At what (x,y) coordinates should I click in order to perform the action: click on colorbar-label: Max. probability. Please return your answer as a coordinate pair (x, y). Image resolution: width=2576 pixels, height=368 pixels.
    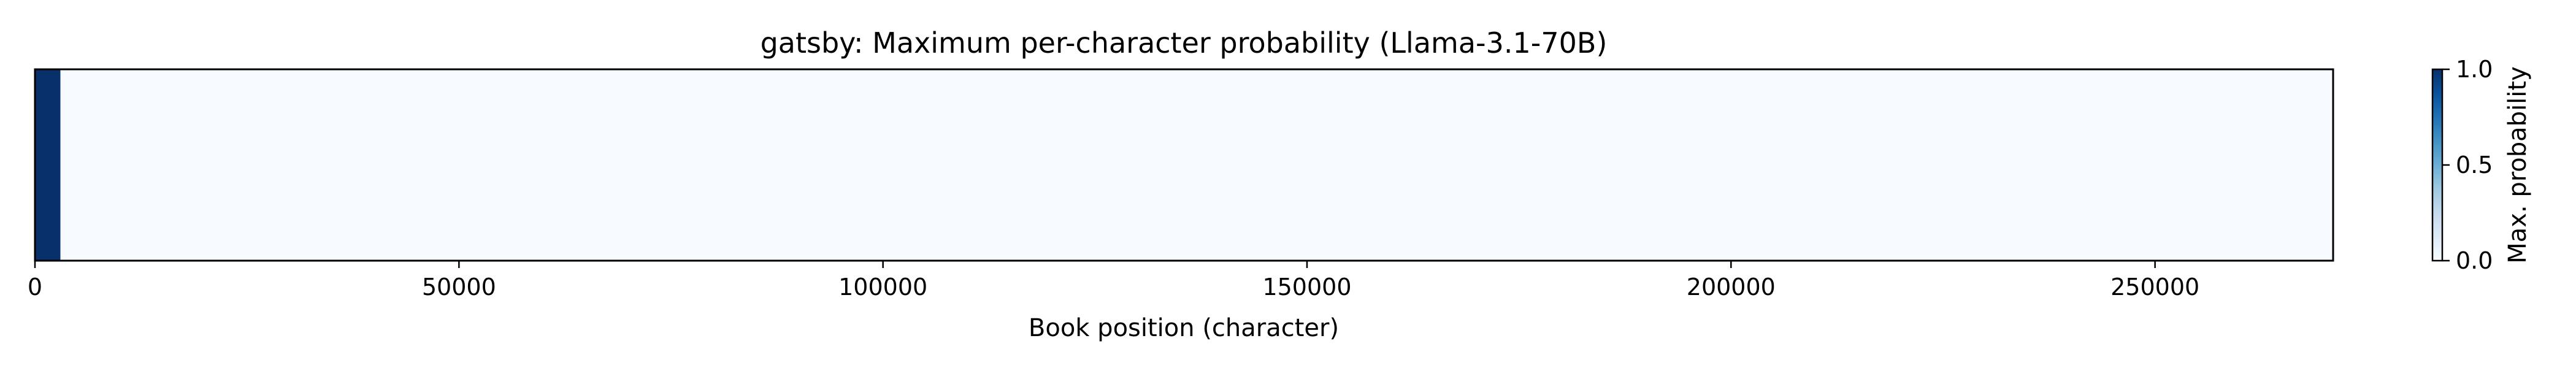
    Looking at the image, I should click on (2518, 165).